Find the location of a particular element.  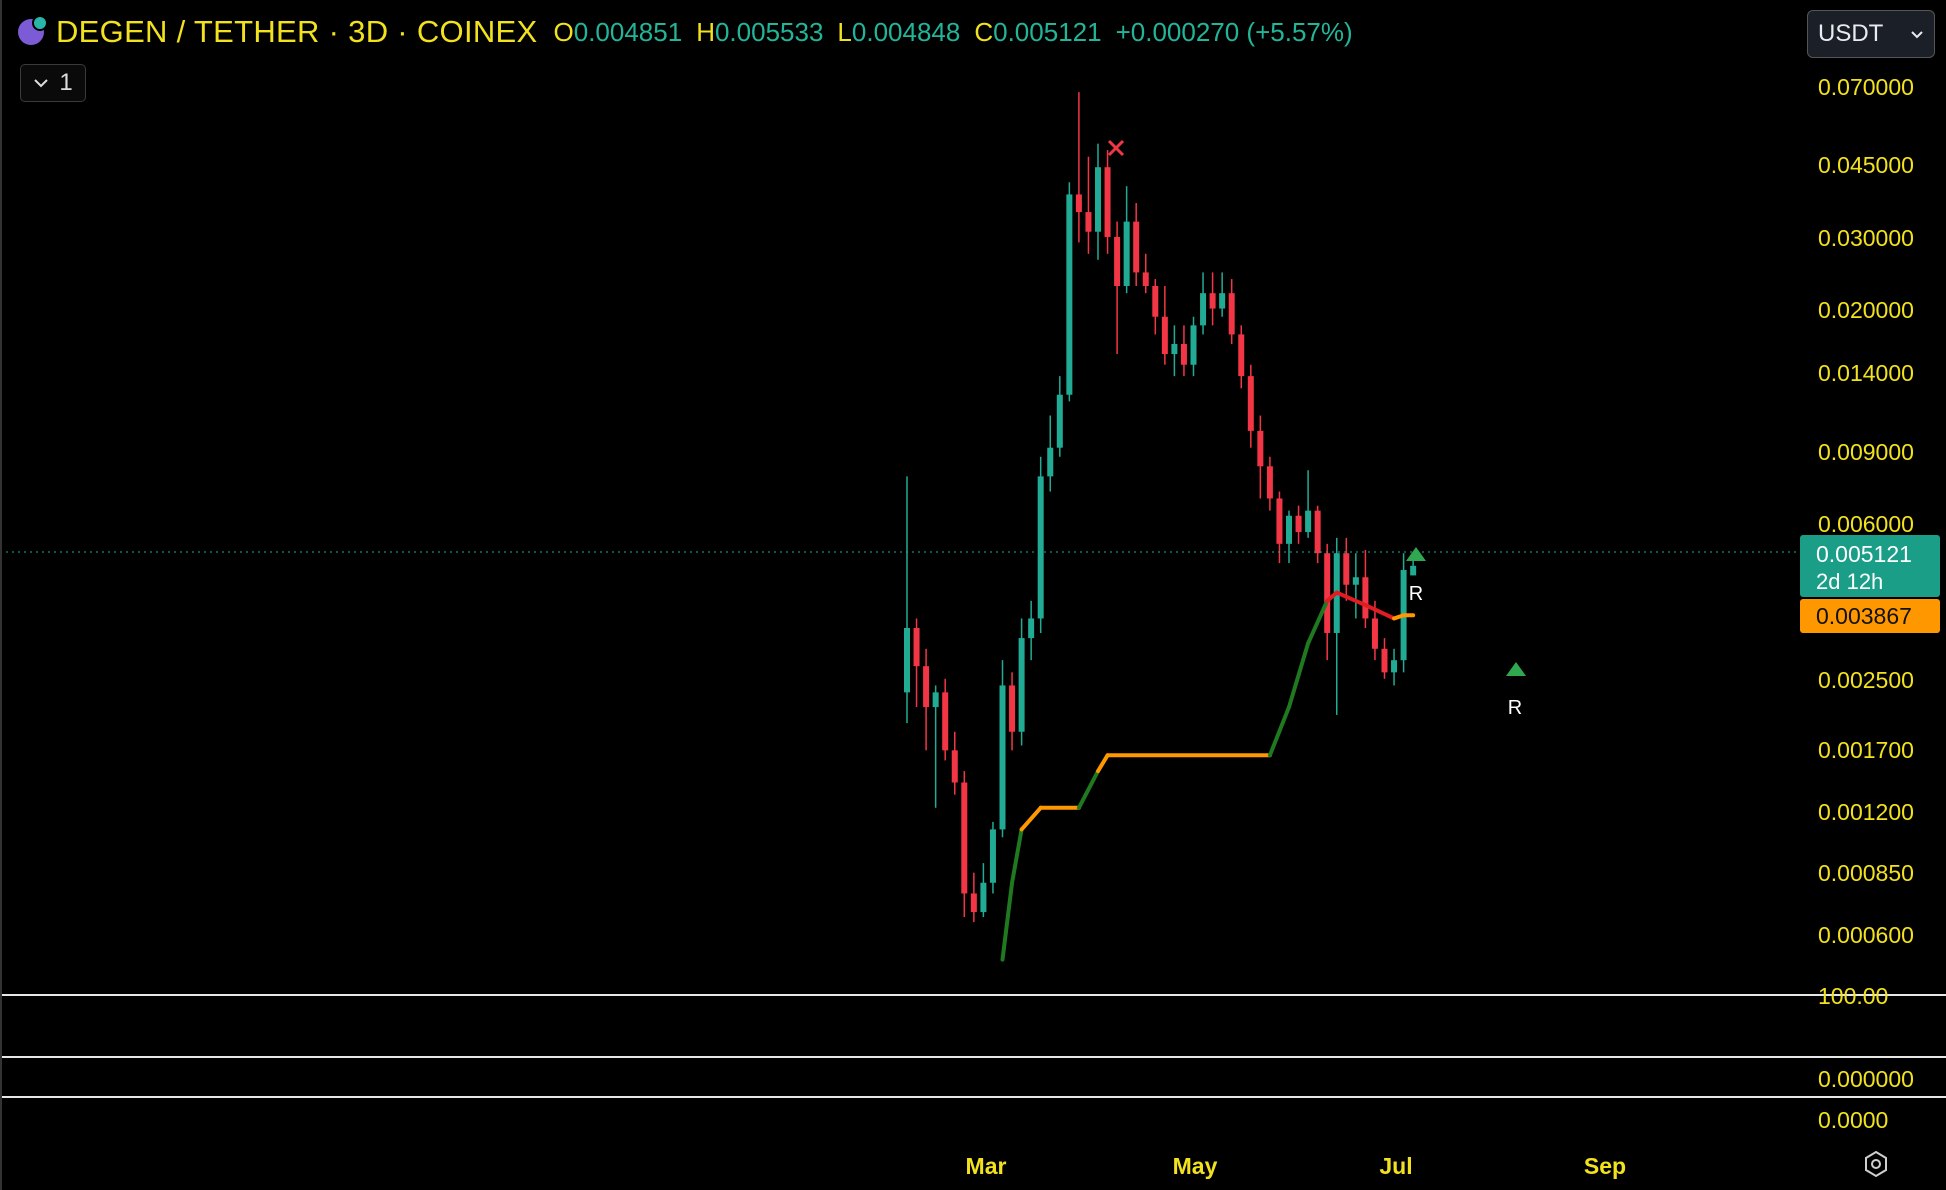

countdown-timer: 2d 12h is located at coordinates (1849, 581).